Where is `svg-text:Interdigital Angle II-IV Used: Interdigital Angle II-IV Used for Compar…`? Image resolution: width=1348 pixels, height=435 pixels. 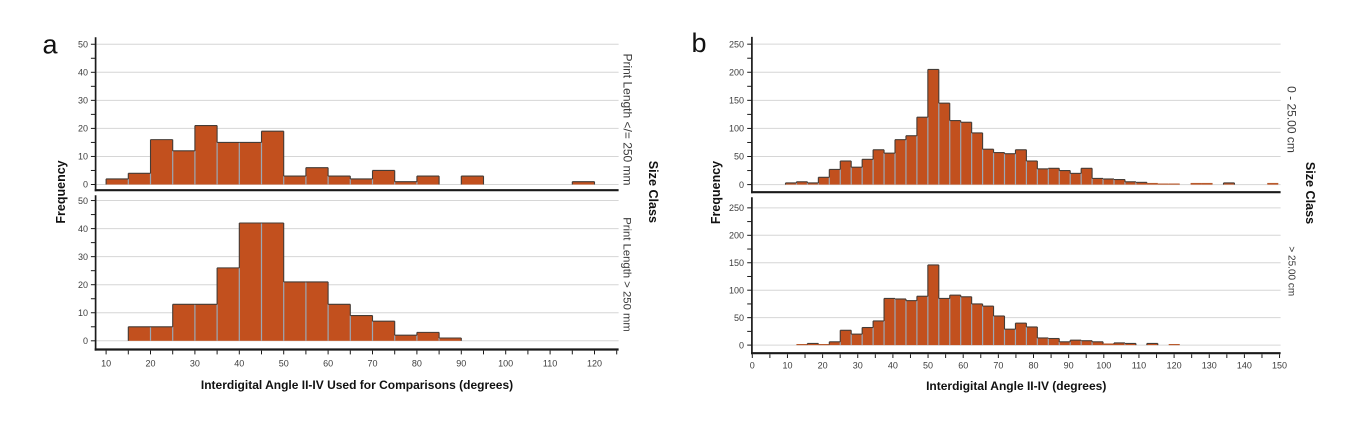 svg-text:Interdigital Angle II-IV Used: Interdigital Angle II-IV Used for Compar… is located at coordinates (357, 385).